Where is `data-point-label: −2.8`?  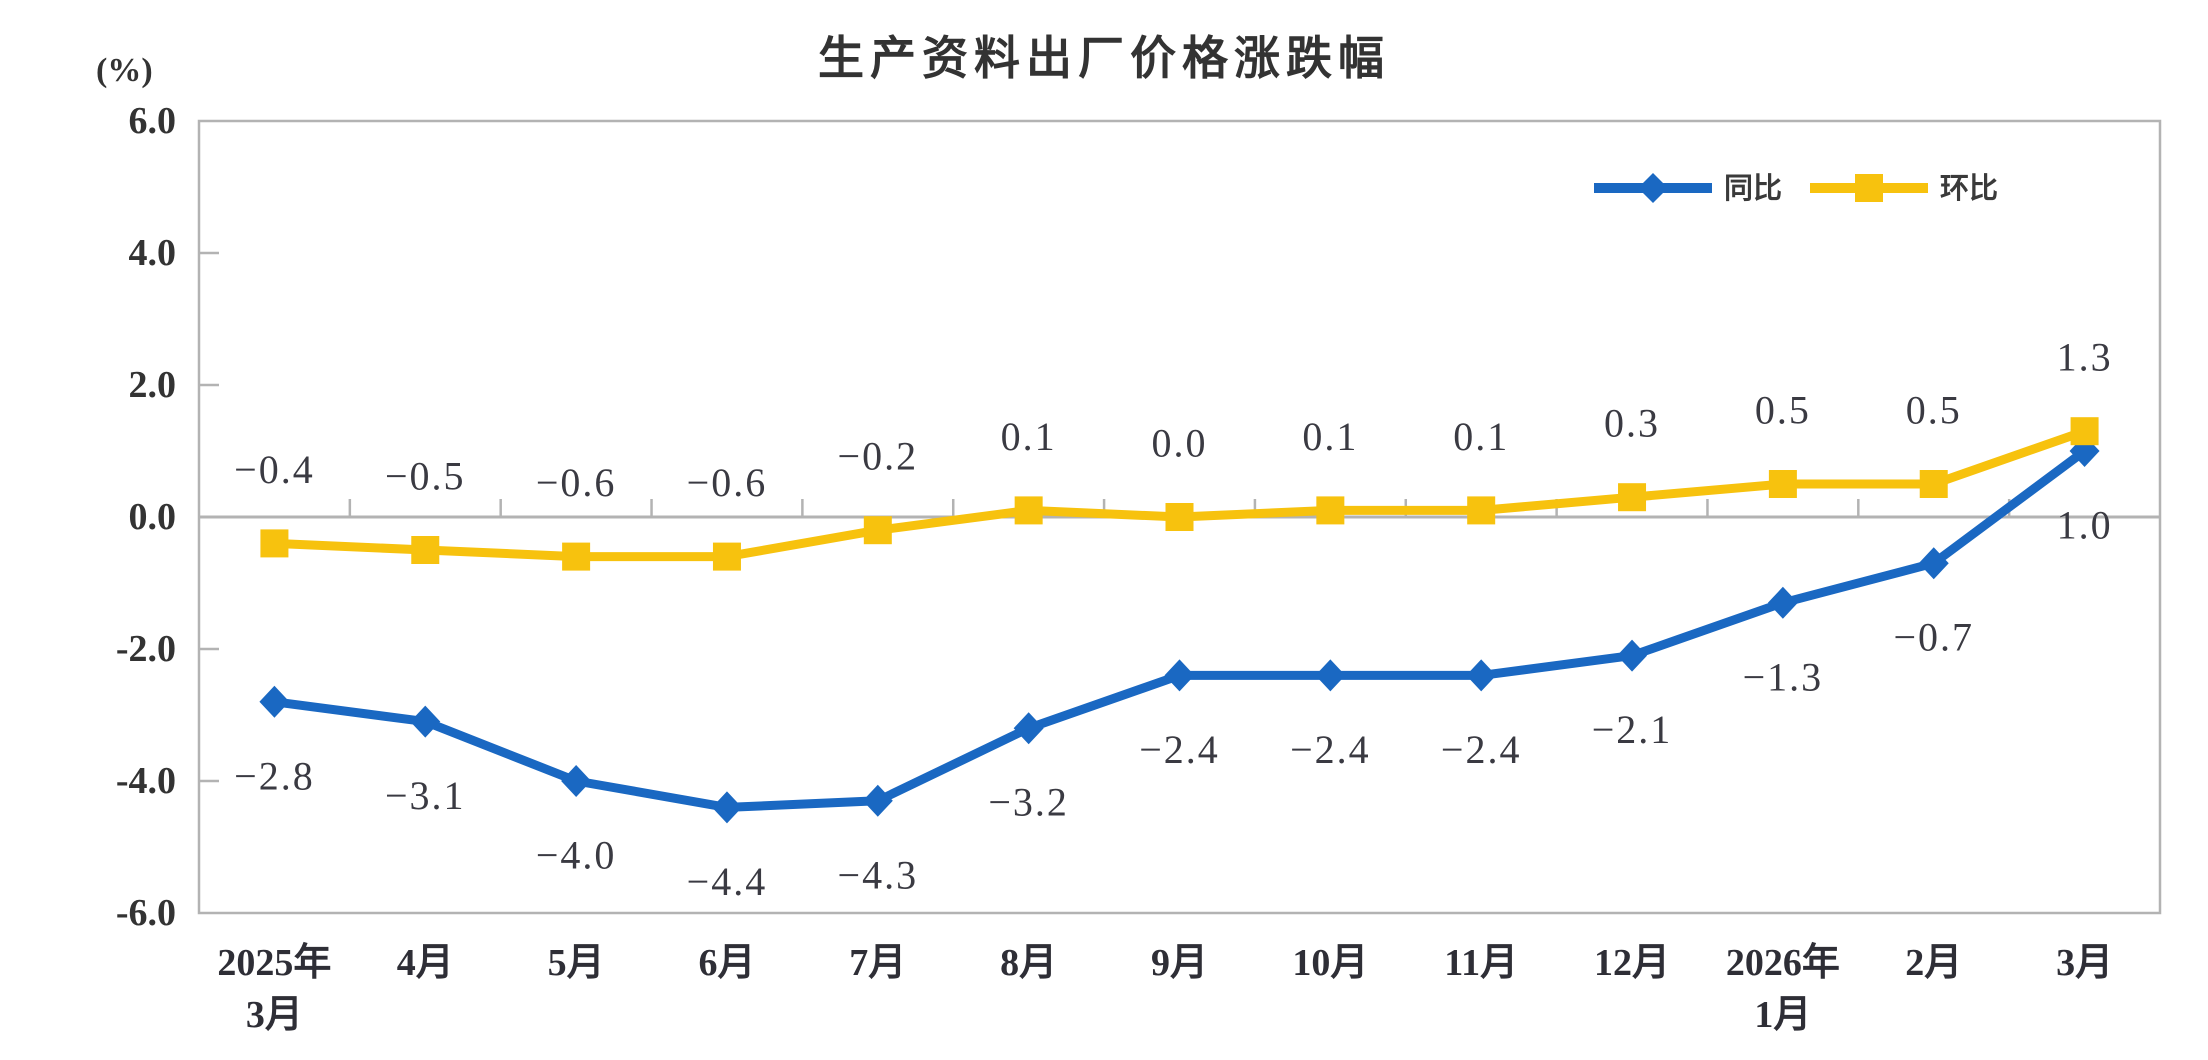
data-point-label: −2.8 is located at coordinates (274, 775).